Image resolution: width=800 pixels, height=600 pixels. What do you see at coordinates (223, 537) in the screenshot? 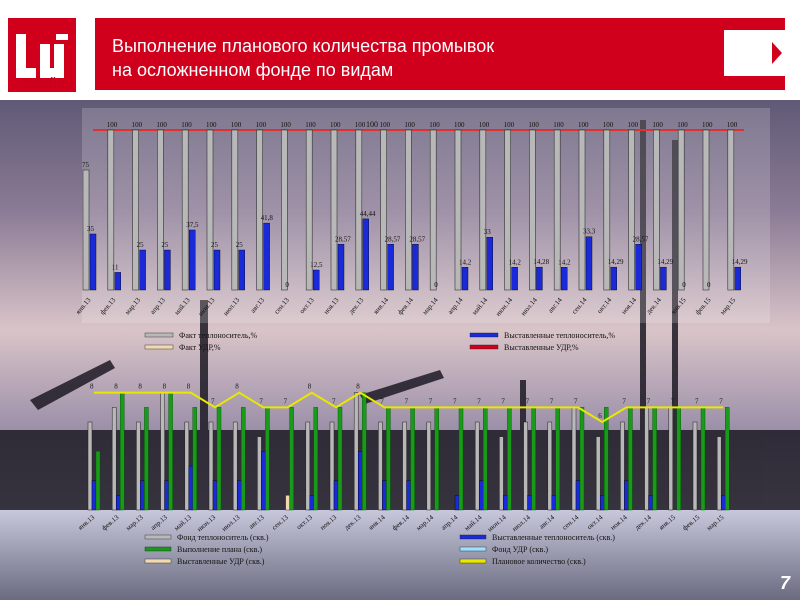
I see `legend-label: Фонд теплоноситель (скв.)` at bounding box center [223, 537].